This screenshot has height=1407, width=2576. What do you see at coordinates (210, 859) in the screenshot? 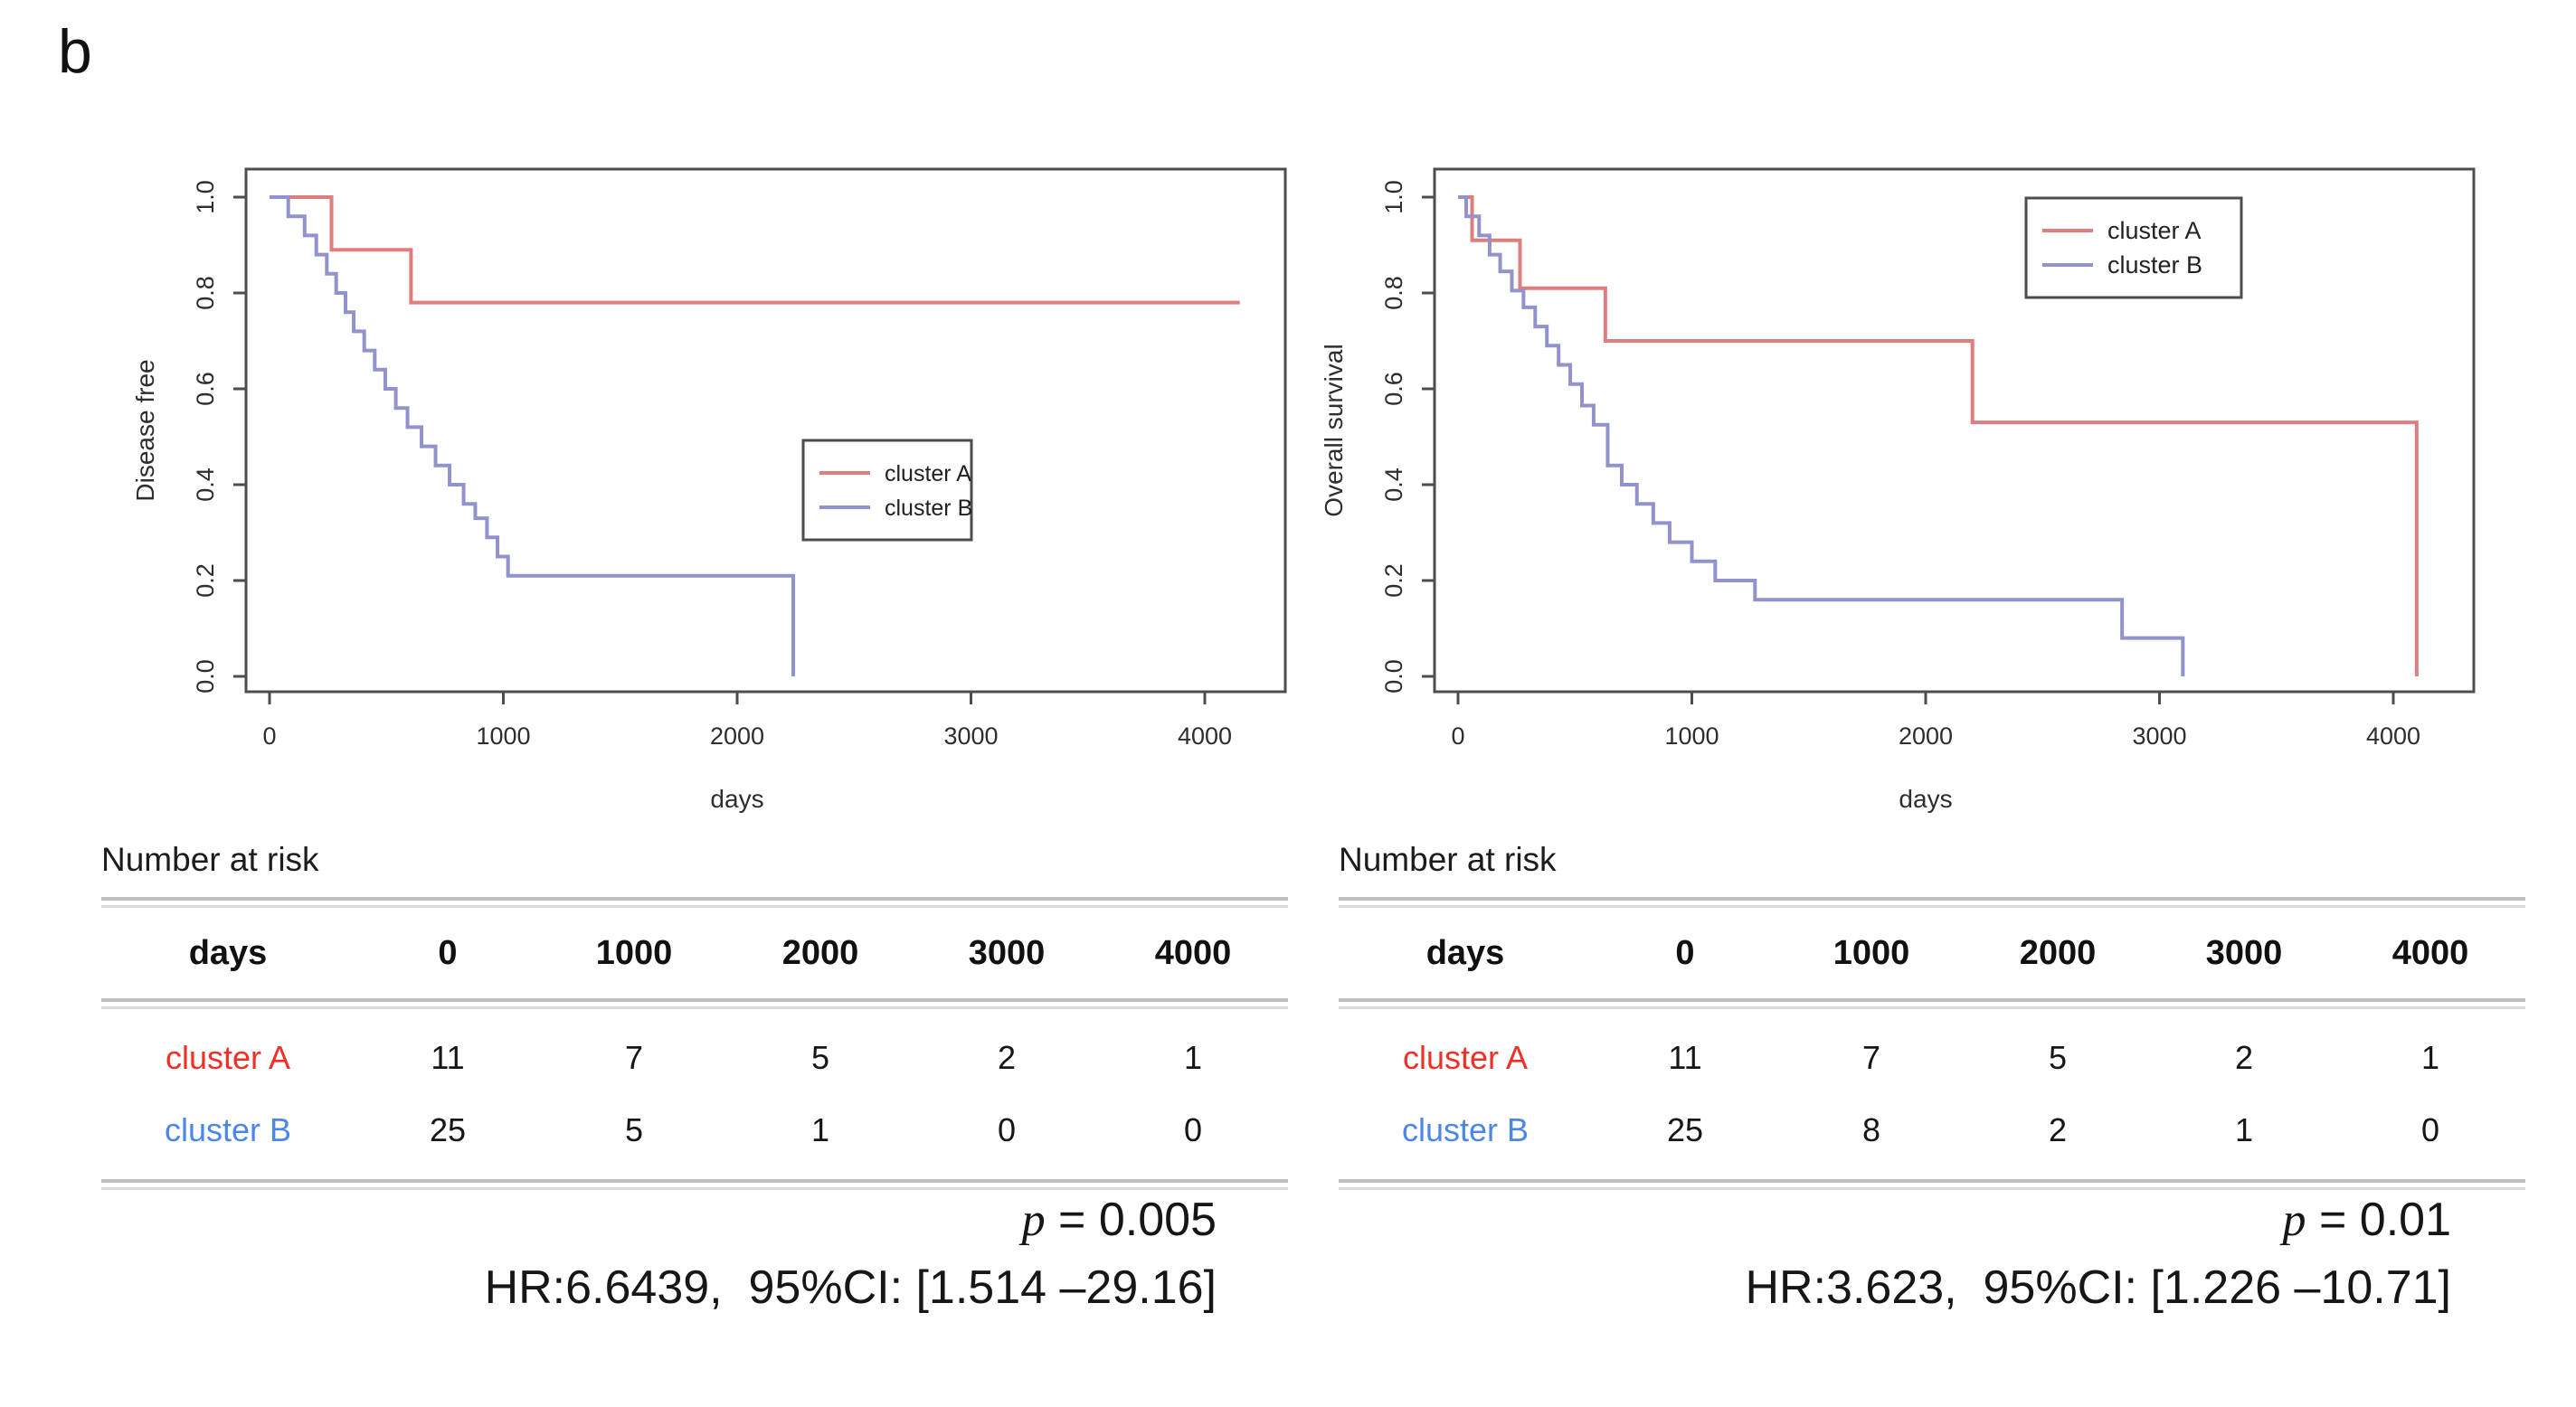
I see `number-at-risk-title-left: Number at risk` at bounding box center [210, 859].